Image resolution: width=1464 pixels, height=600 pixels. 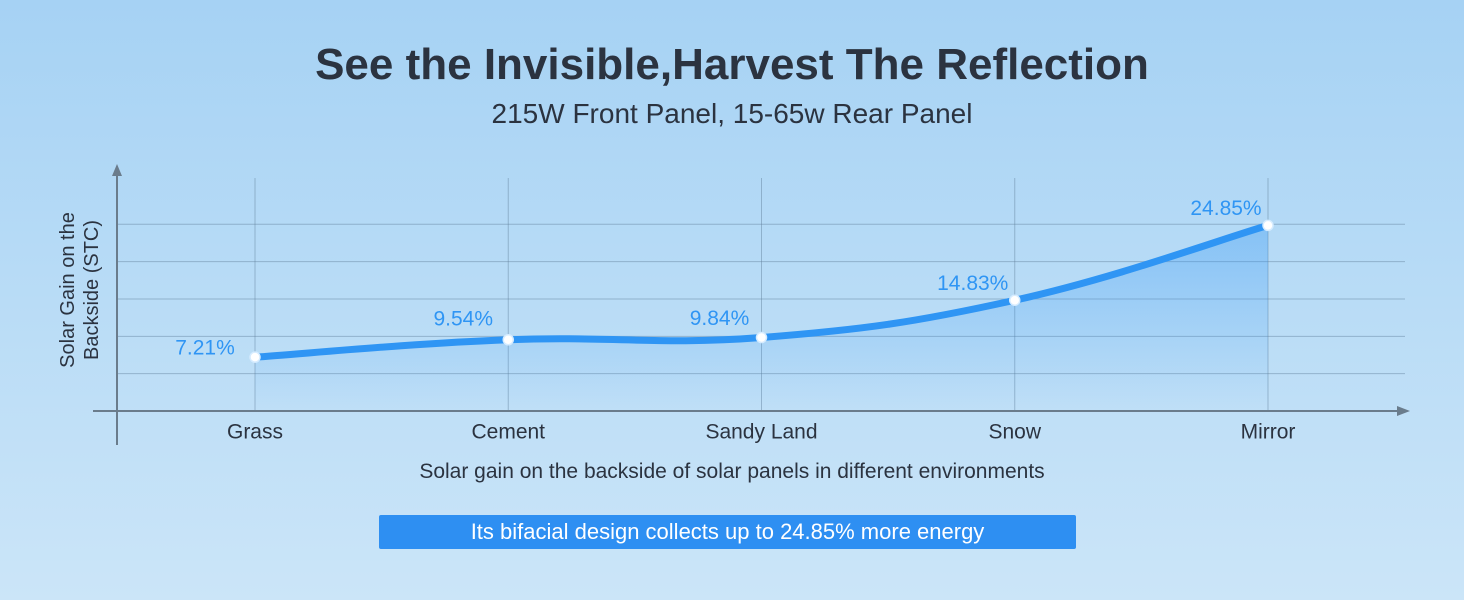 I want to click on value-label: 7.21%, so click(x=205, y=348).